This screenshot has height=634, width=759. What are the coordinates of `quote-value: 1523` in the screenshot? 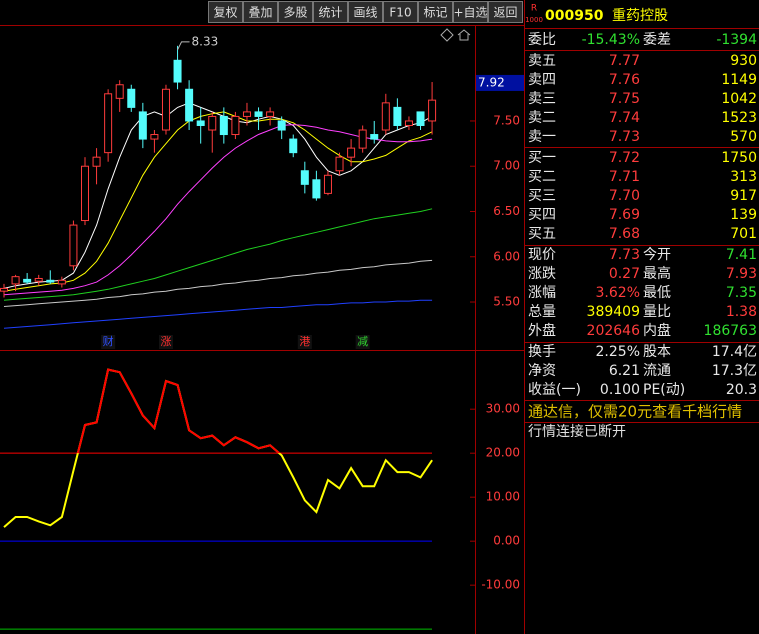 It's located at (739, 118).